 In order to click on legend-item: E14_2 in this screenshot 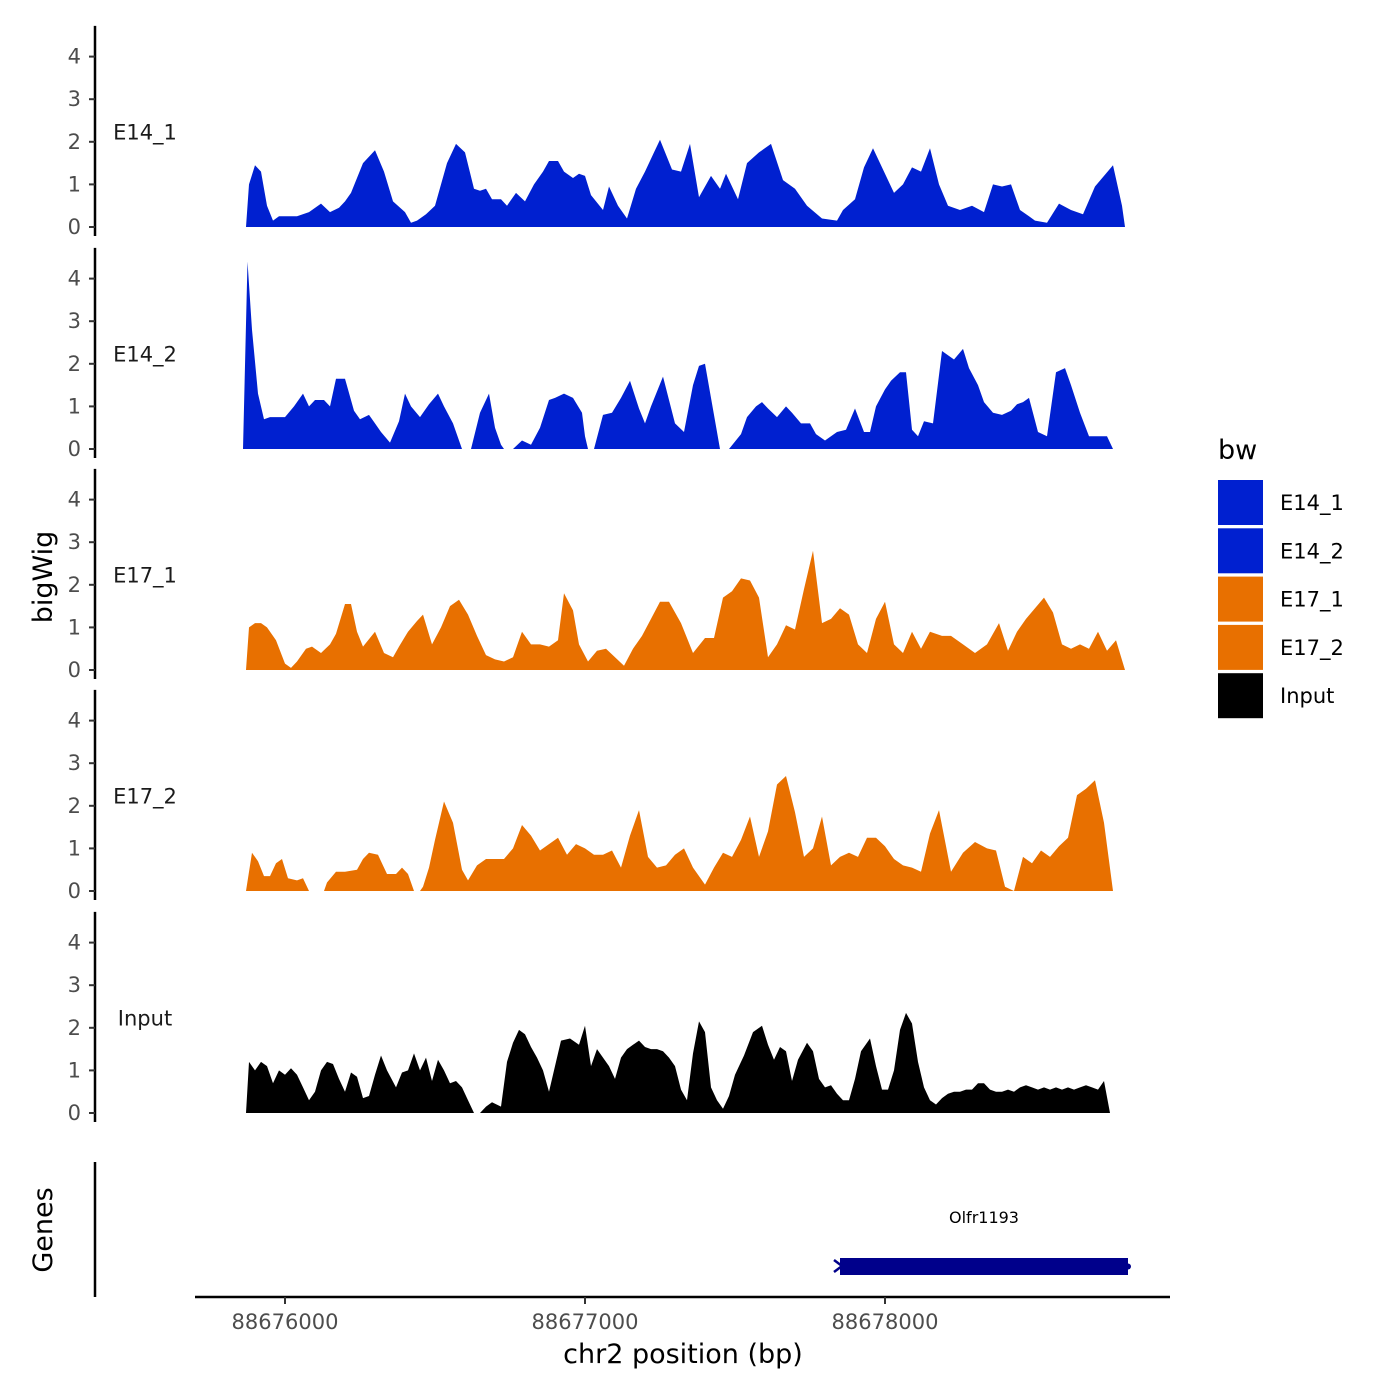, I will do `click(1281, 551)`.